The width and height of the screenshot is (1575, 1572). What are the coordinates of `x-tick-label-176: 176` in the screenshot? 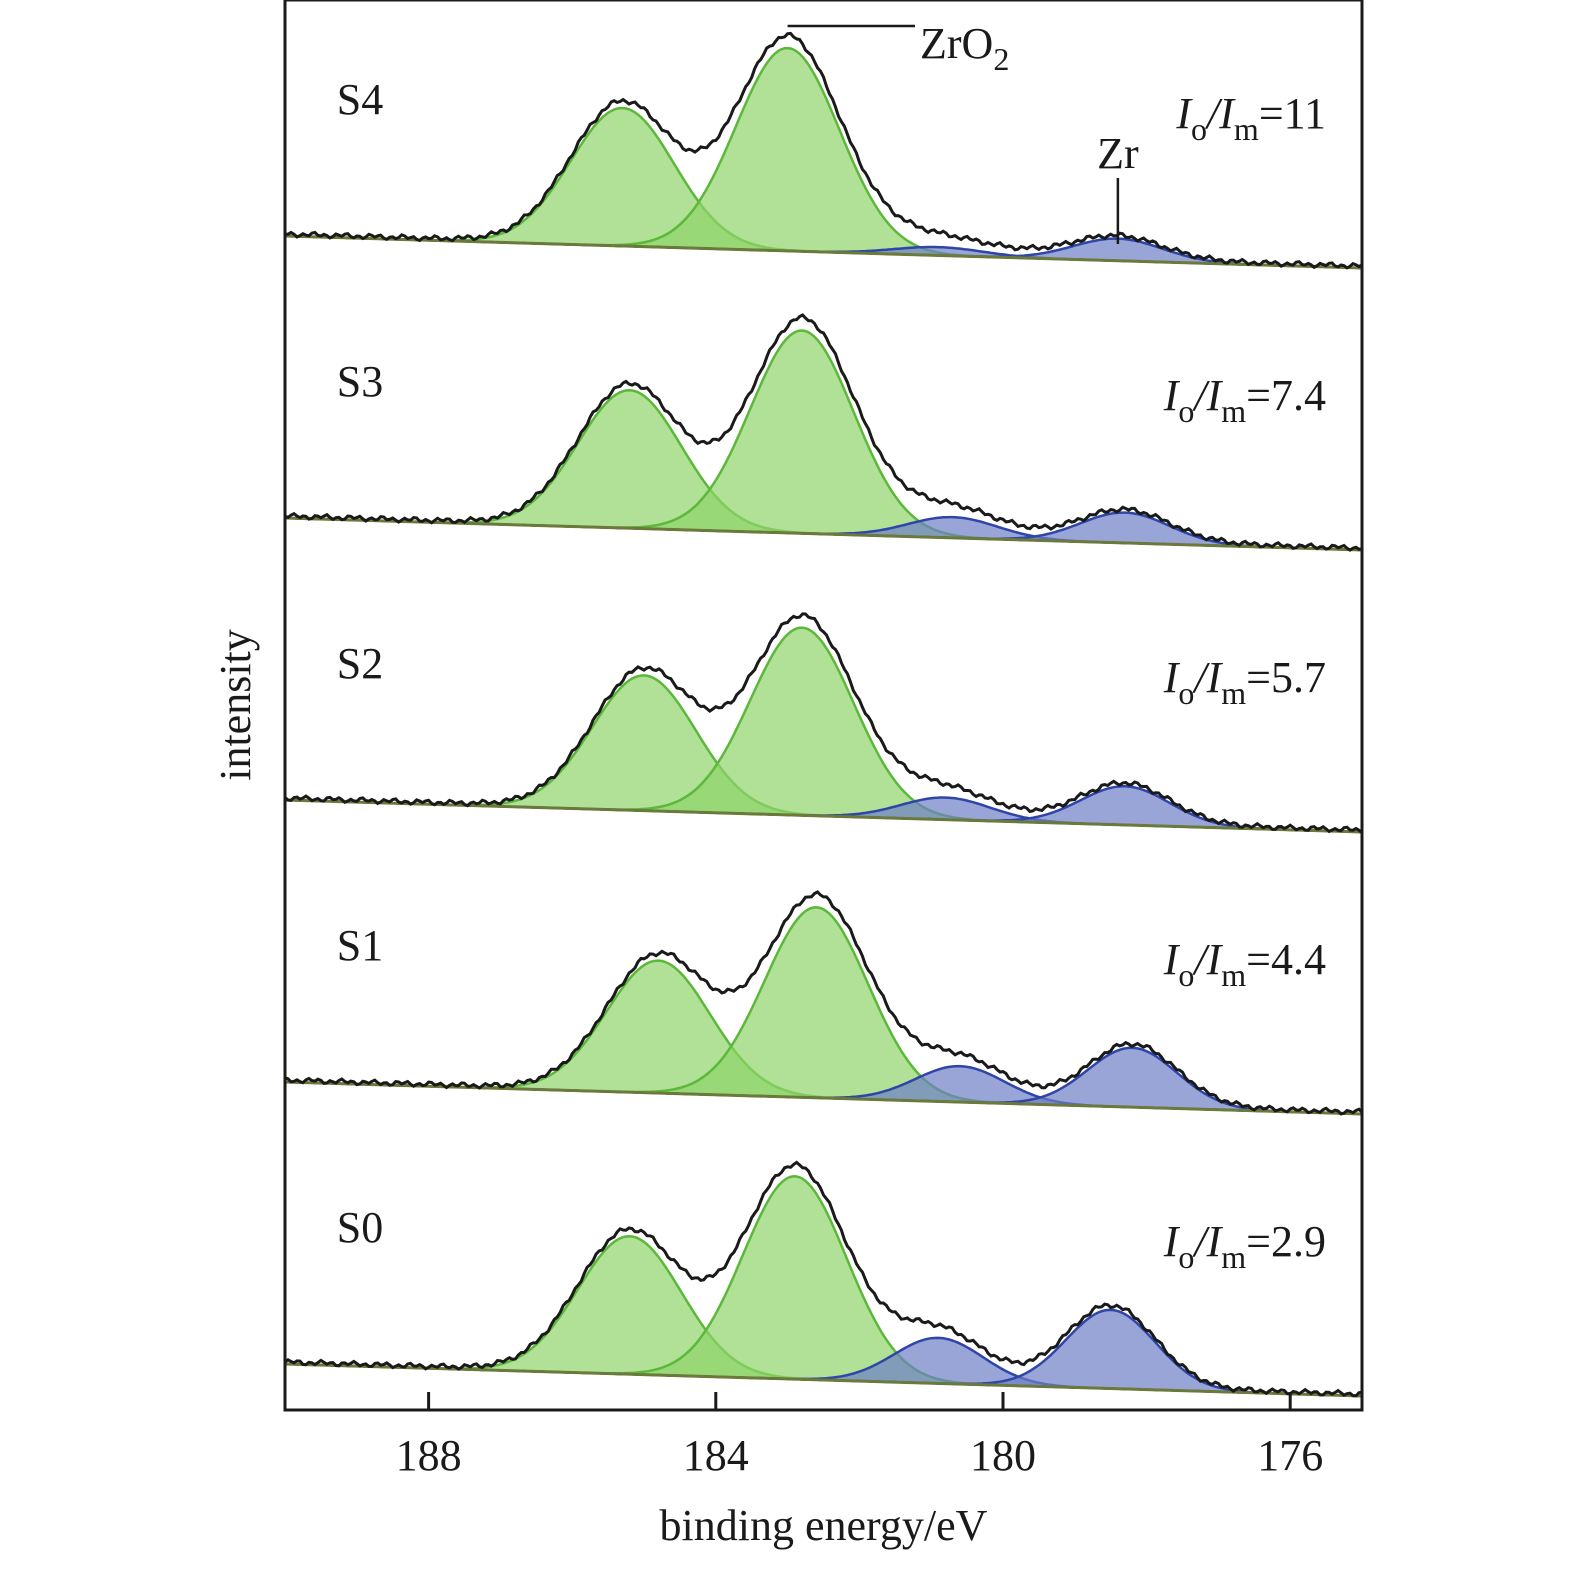 It's located at (1290, 1455).